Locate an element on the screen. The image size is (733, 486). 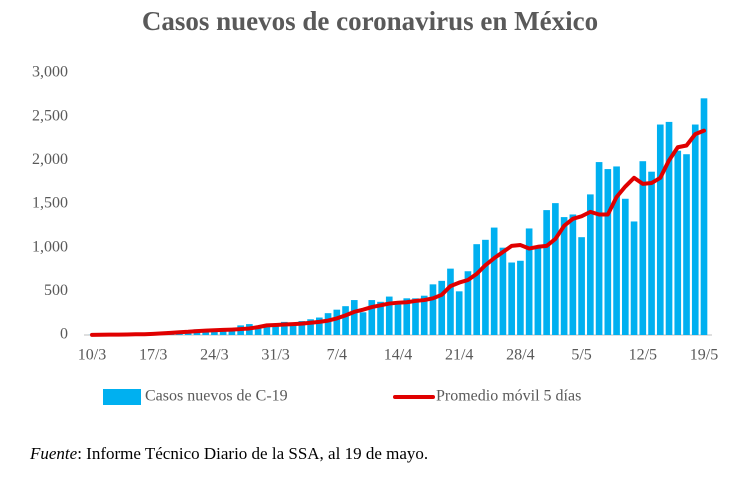
y-tick-label: 1,500 is located at coordinates (50, 203).